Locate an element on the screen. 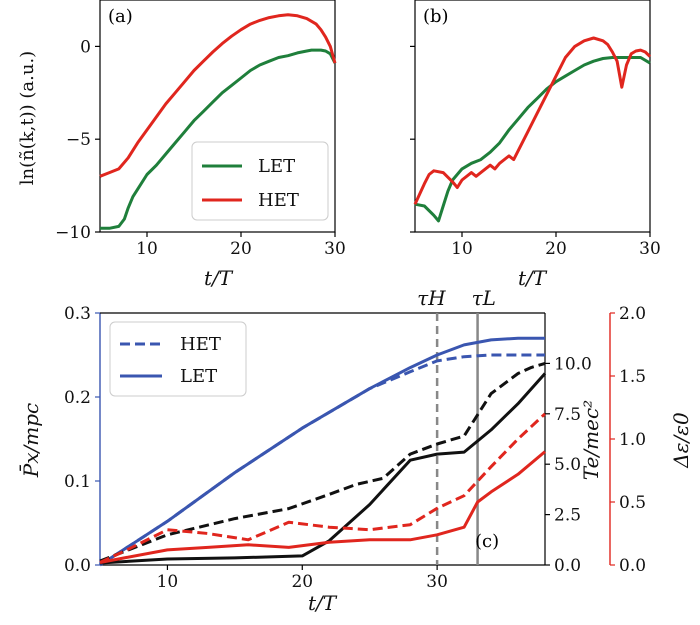 Image resolution: width=700 pixels, height=625 pixels. y-tick-right2-label: 0.0 is located at coordinates (632, 566).